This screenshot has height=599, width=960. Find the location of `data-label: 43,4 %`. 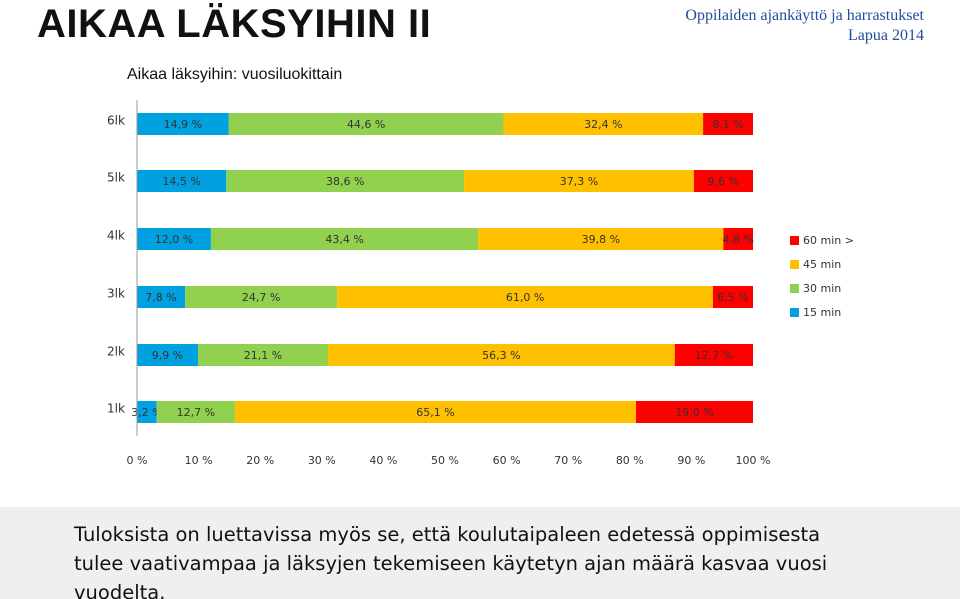

data-label: 43,4 % is located at coordinates (344, 239).